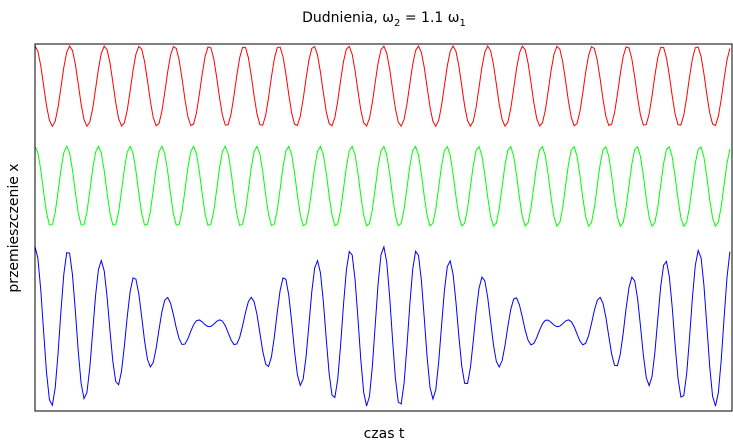 The height and width of the screenshot is (441, 733). What do you see at coordinates (397, 23) in the screenshot?
I see `title-subscript-2: 2` at bounding box center [397, 23].